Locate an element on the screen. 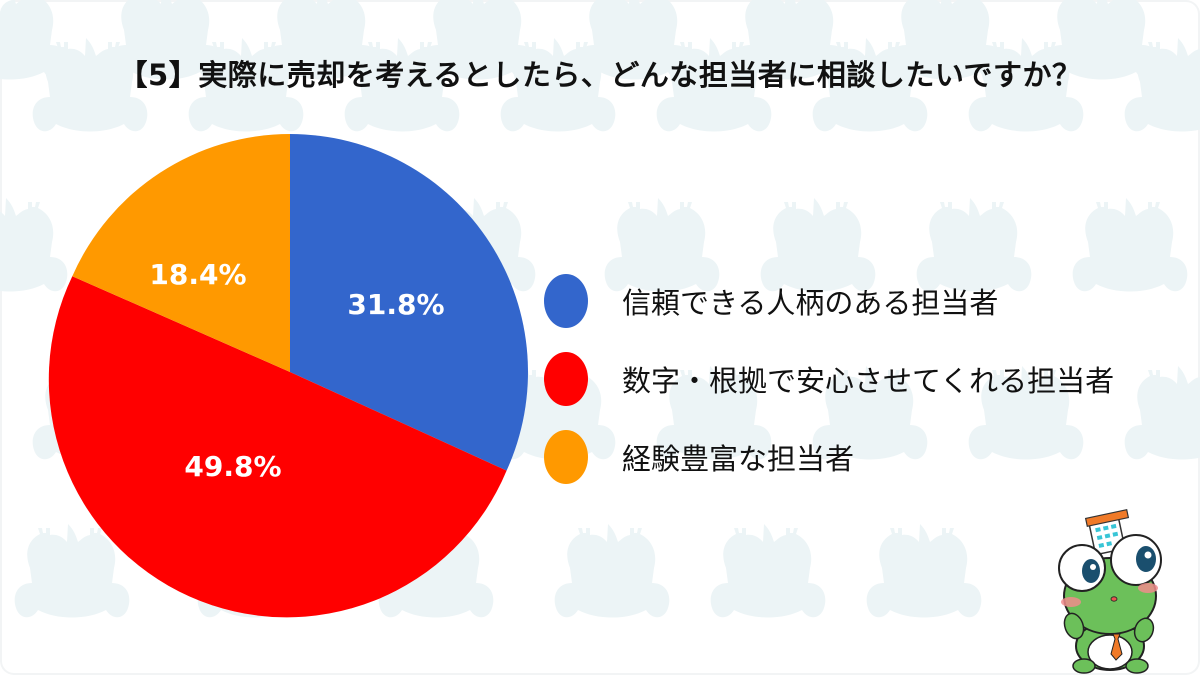 This screenshot has height=675, width=1200. legend-item-trustworthy: 信頼できる人柄のある担当者 is located at coordinates (829, 301).